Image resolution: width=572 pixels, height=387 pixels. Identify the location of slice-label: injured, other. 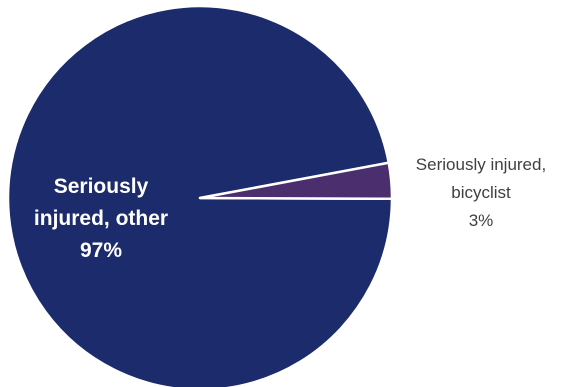
(101, 218).